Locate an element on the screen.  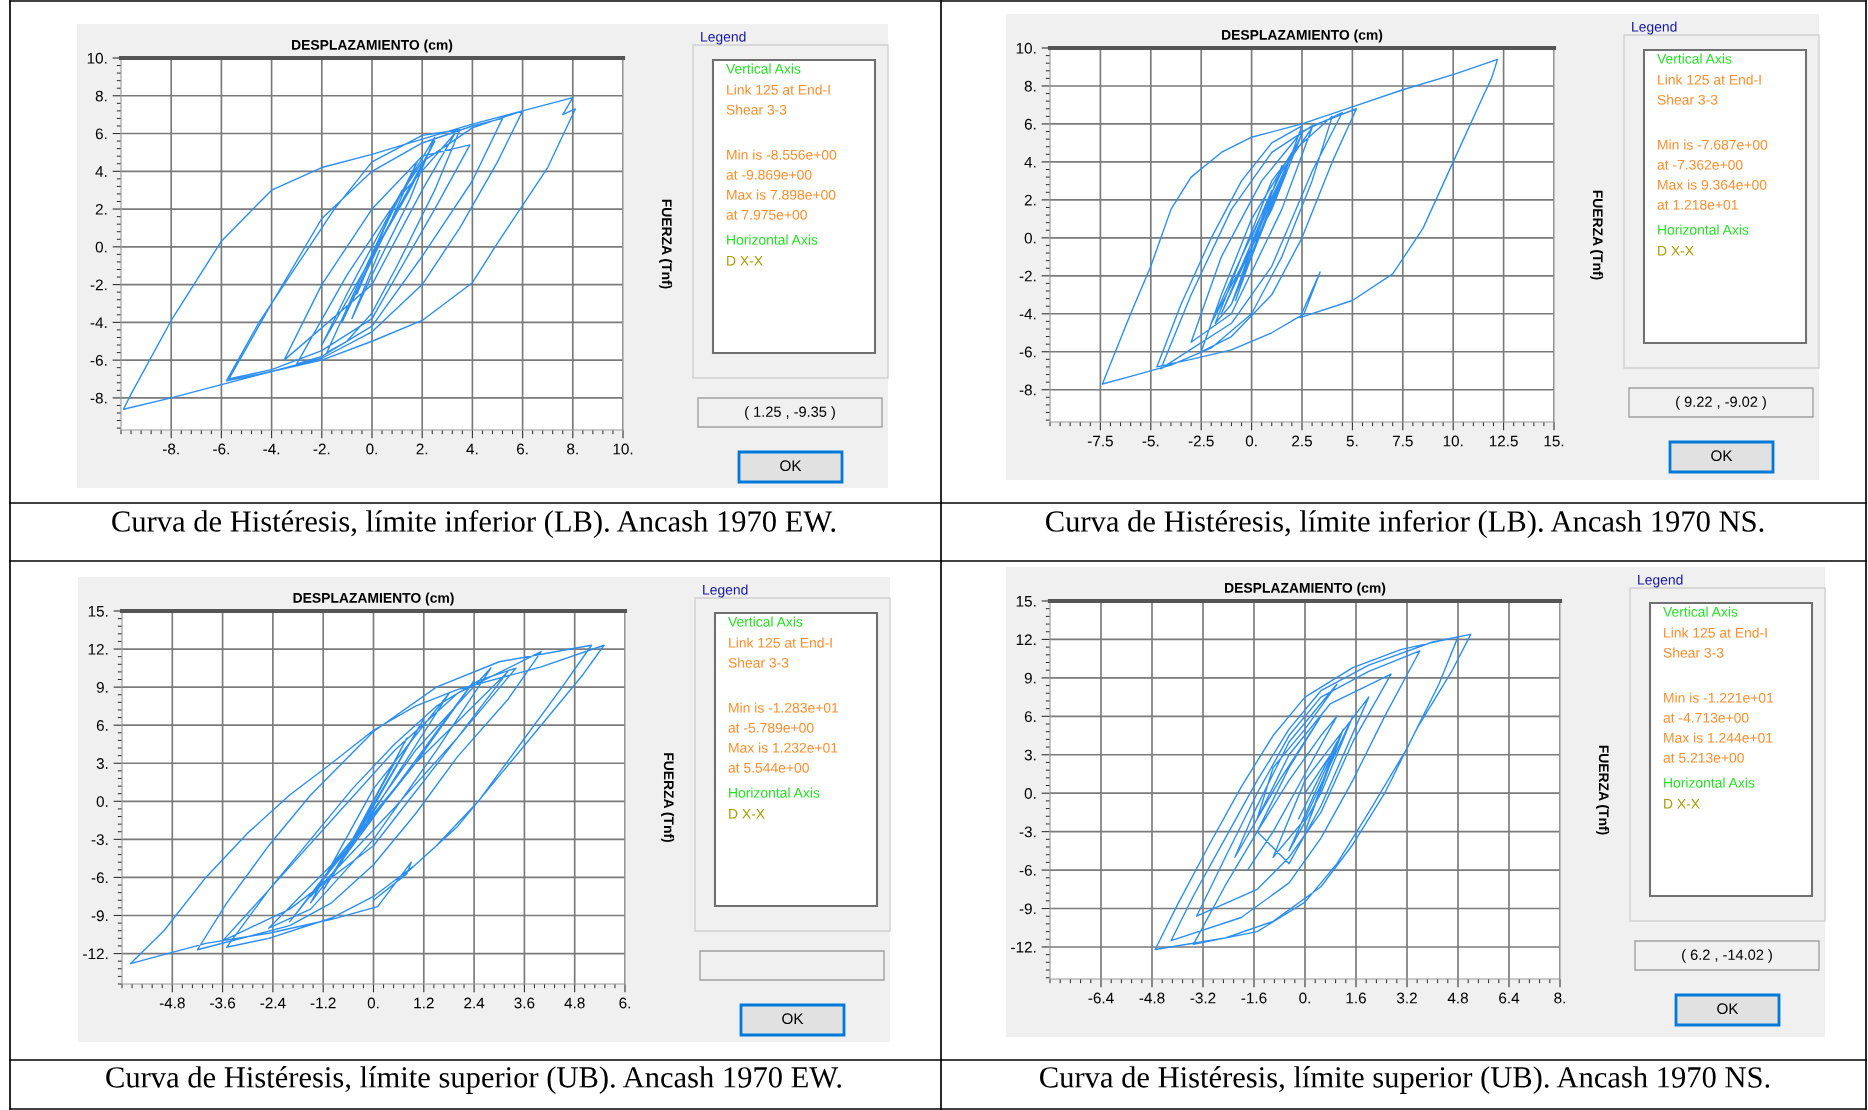
x-tick-label: -3.2 is located at coordinates (1203, 998).